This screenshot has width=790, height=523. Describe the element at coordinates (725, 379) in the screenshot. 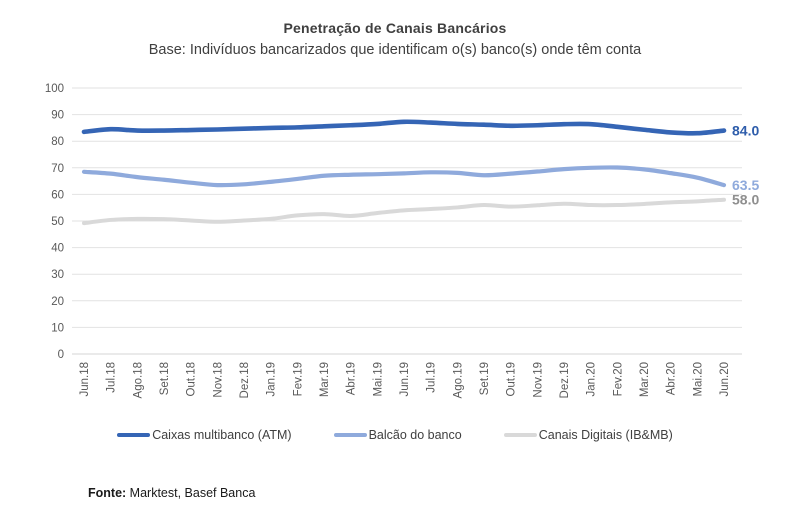

I see `x-axis-tick-label: Jun.20` at that location.